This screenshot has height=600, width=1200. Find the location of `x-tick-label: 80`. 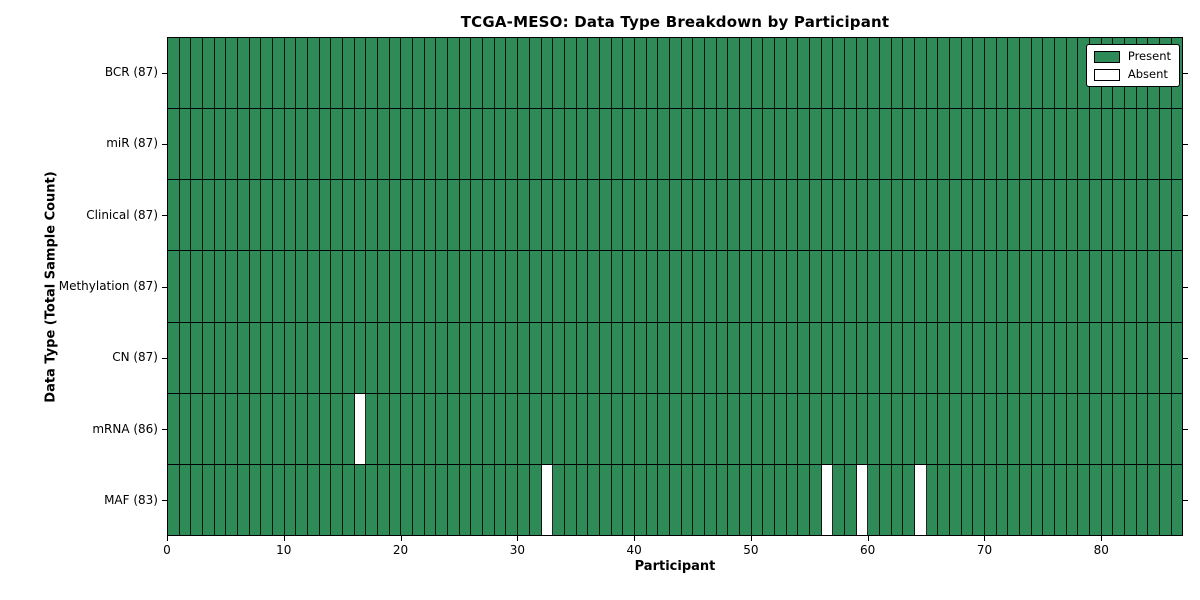

x-tick-label: 80 is located at coordinates (1101, 550).